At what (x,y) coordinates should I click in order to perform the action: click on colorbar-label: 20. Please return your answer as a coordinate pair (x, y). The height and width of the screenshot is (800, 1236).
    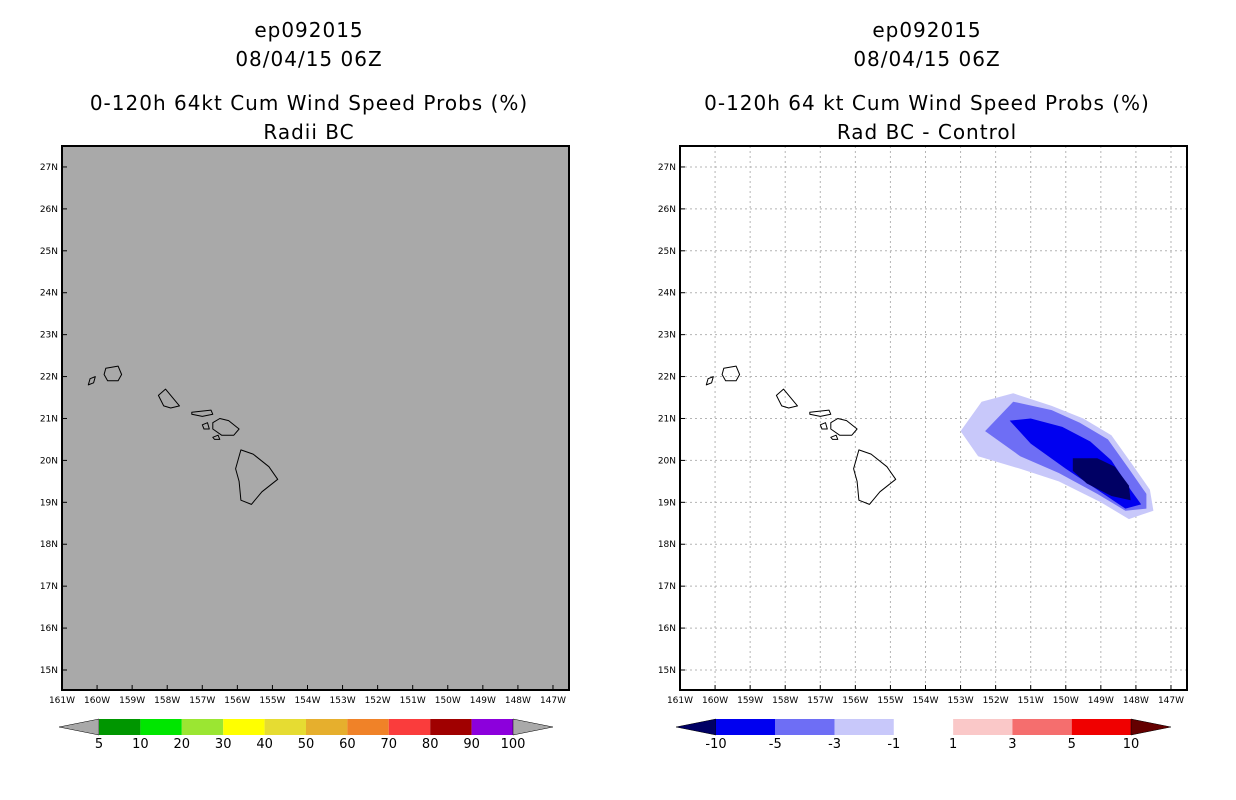
    Looking at the image, I should click on (182, 744).